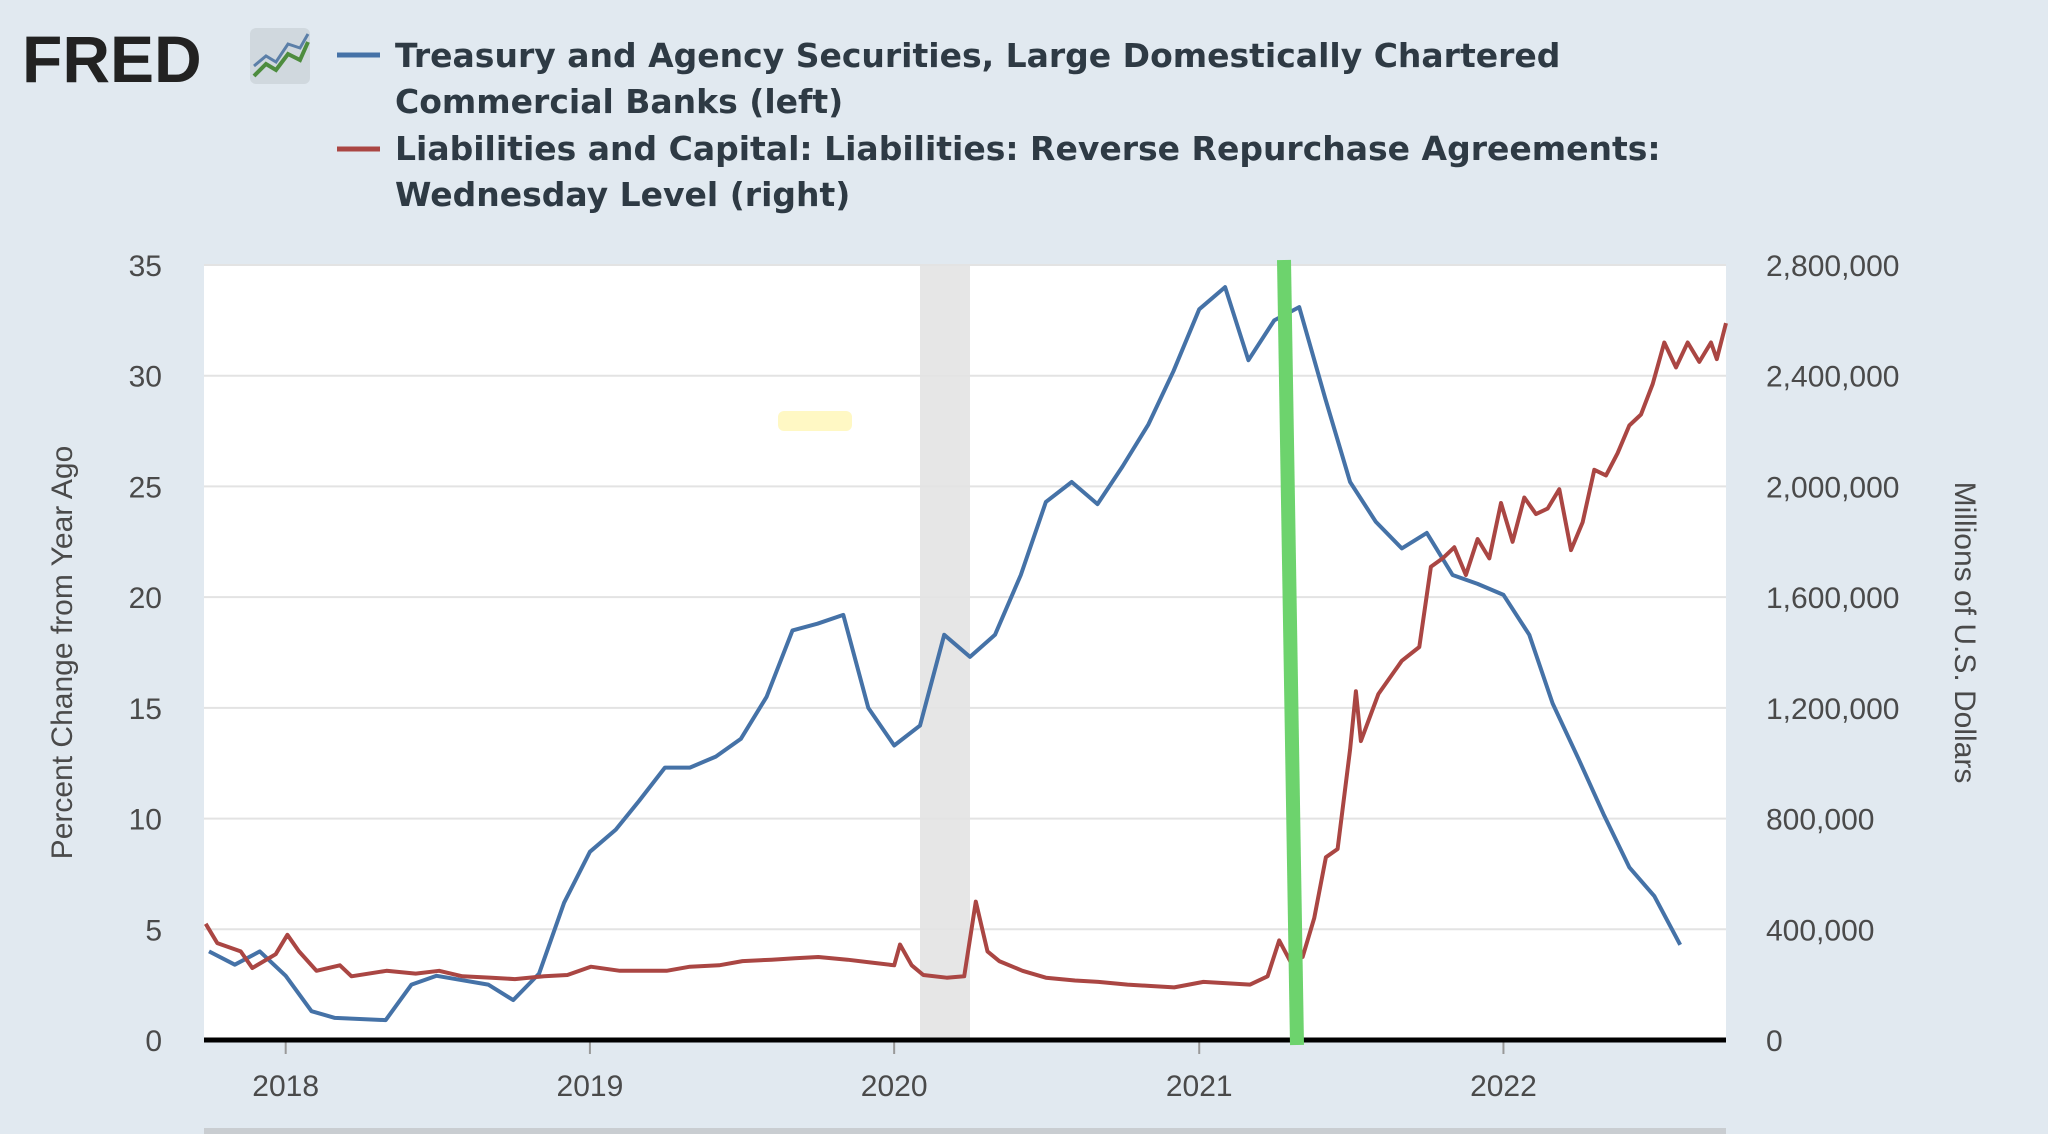 The height and width of the screenshot is (1134, 2048). What do you see at coordinates (1199, 1086) in the screenshot?
I see `x-tick-label: 2021` at bounding box center [1199, 1086].